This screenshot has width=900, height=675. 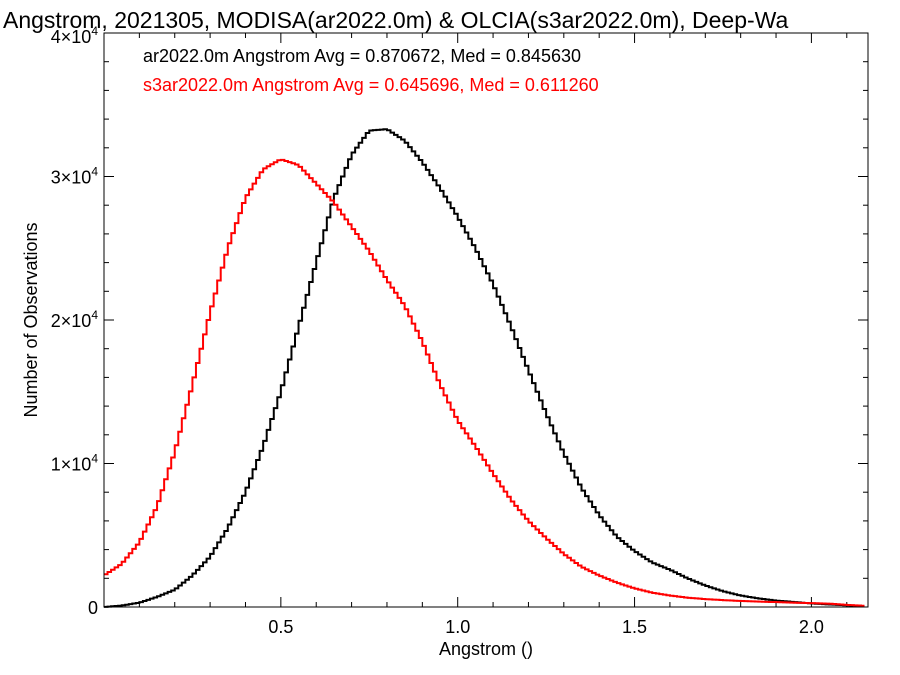 I want to click on y-tick-base: 0, so click(x=93, y=608).